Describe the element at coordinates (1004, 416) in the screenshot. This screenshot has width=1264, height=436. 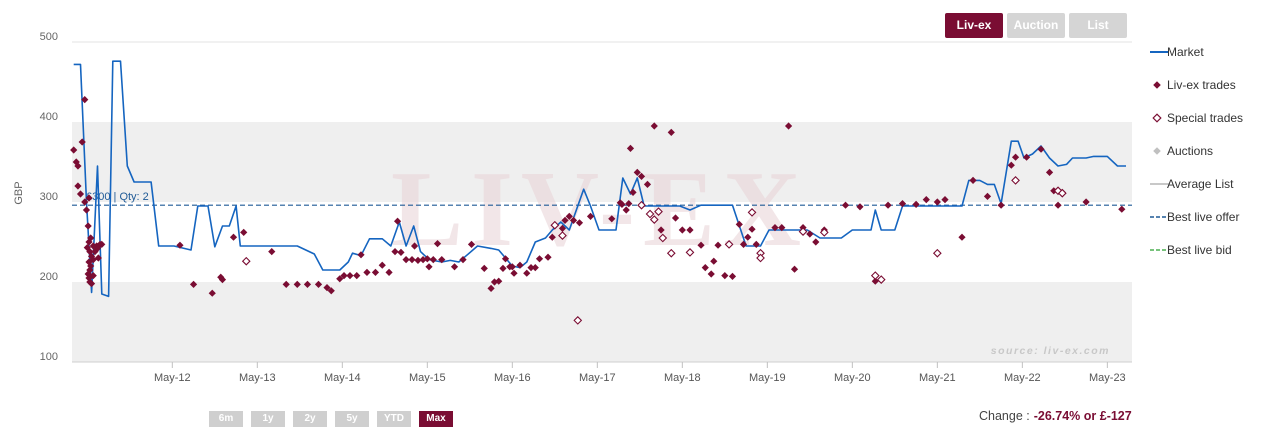
I see `change-label: Change :` at that location.